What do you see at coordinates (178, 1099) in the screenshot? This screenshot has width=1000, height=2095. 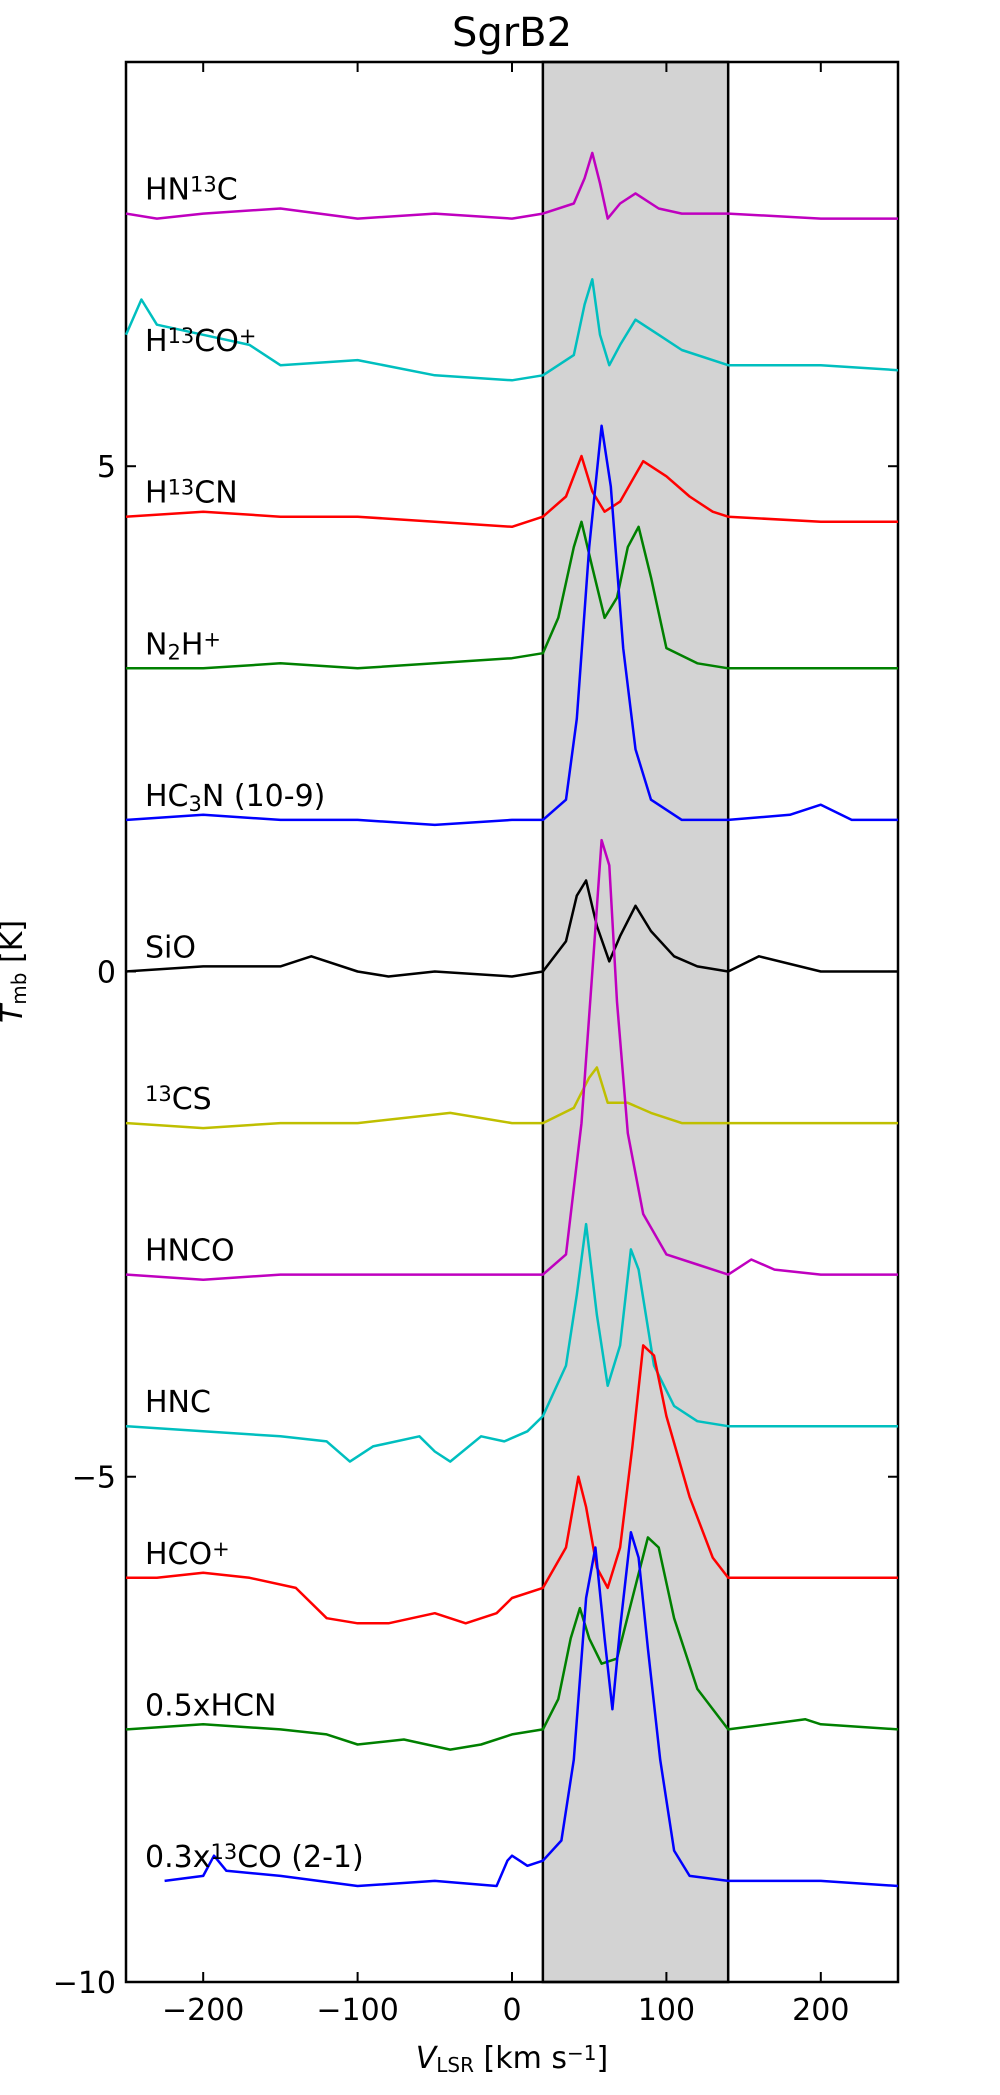 I see `species-label: 13CS` at bounding box center [178, 1099].